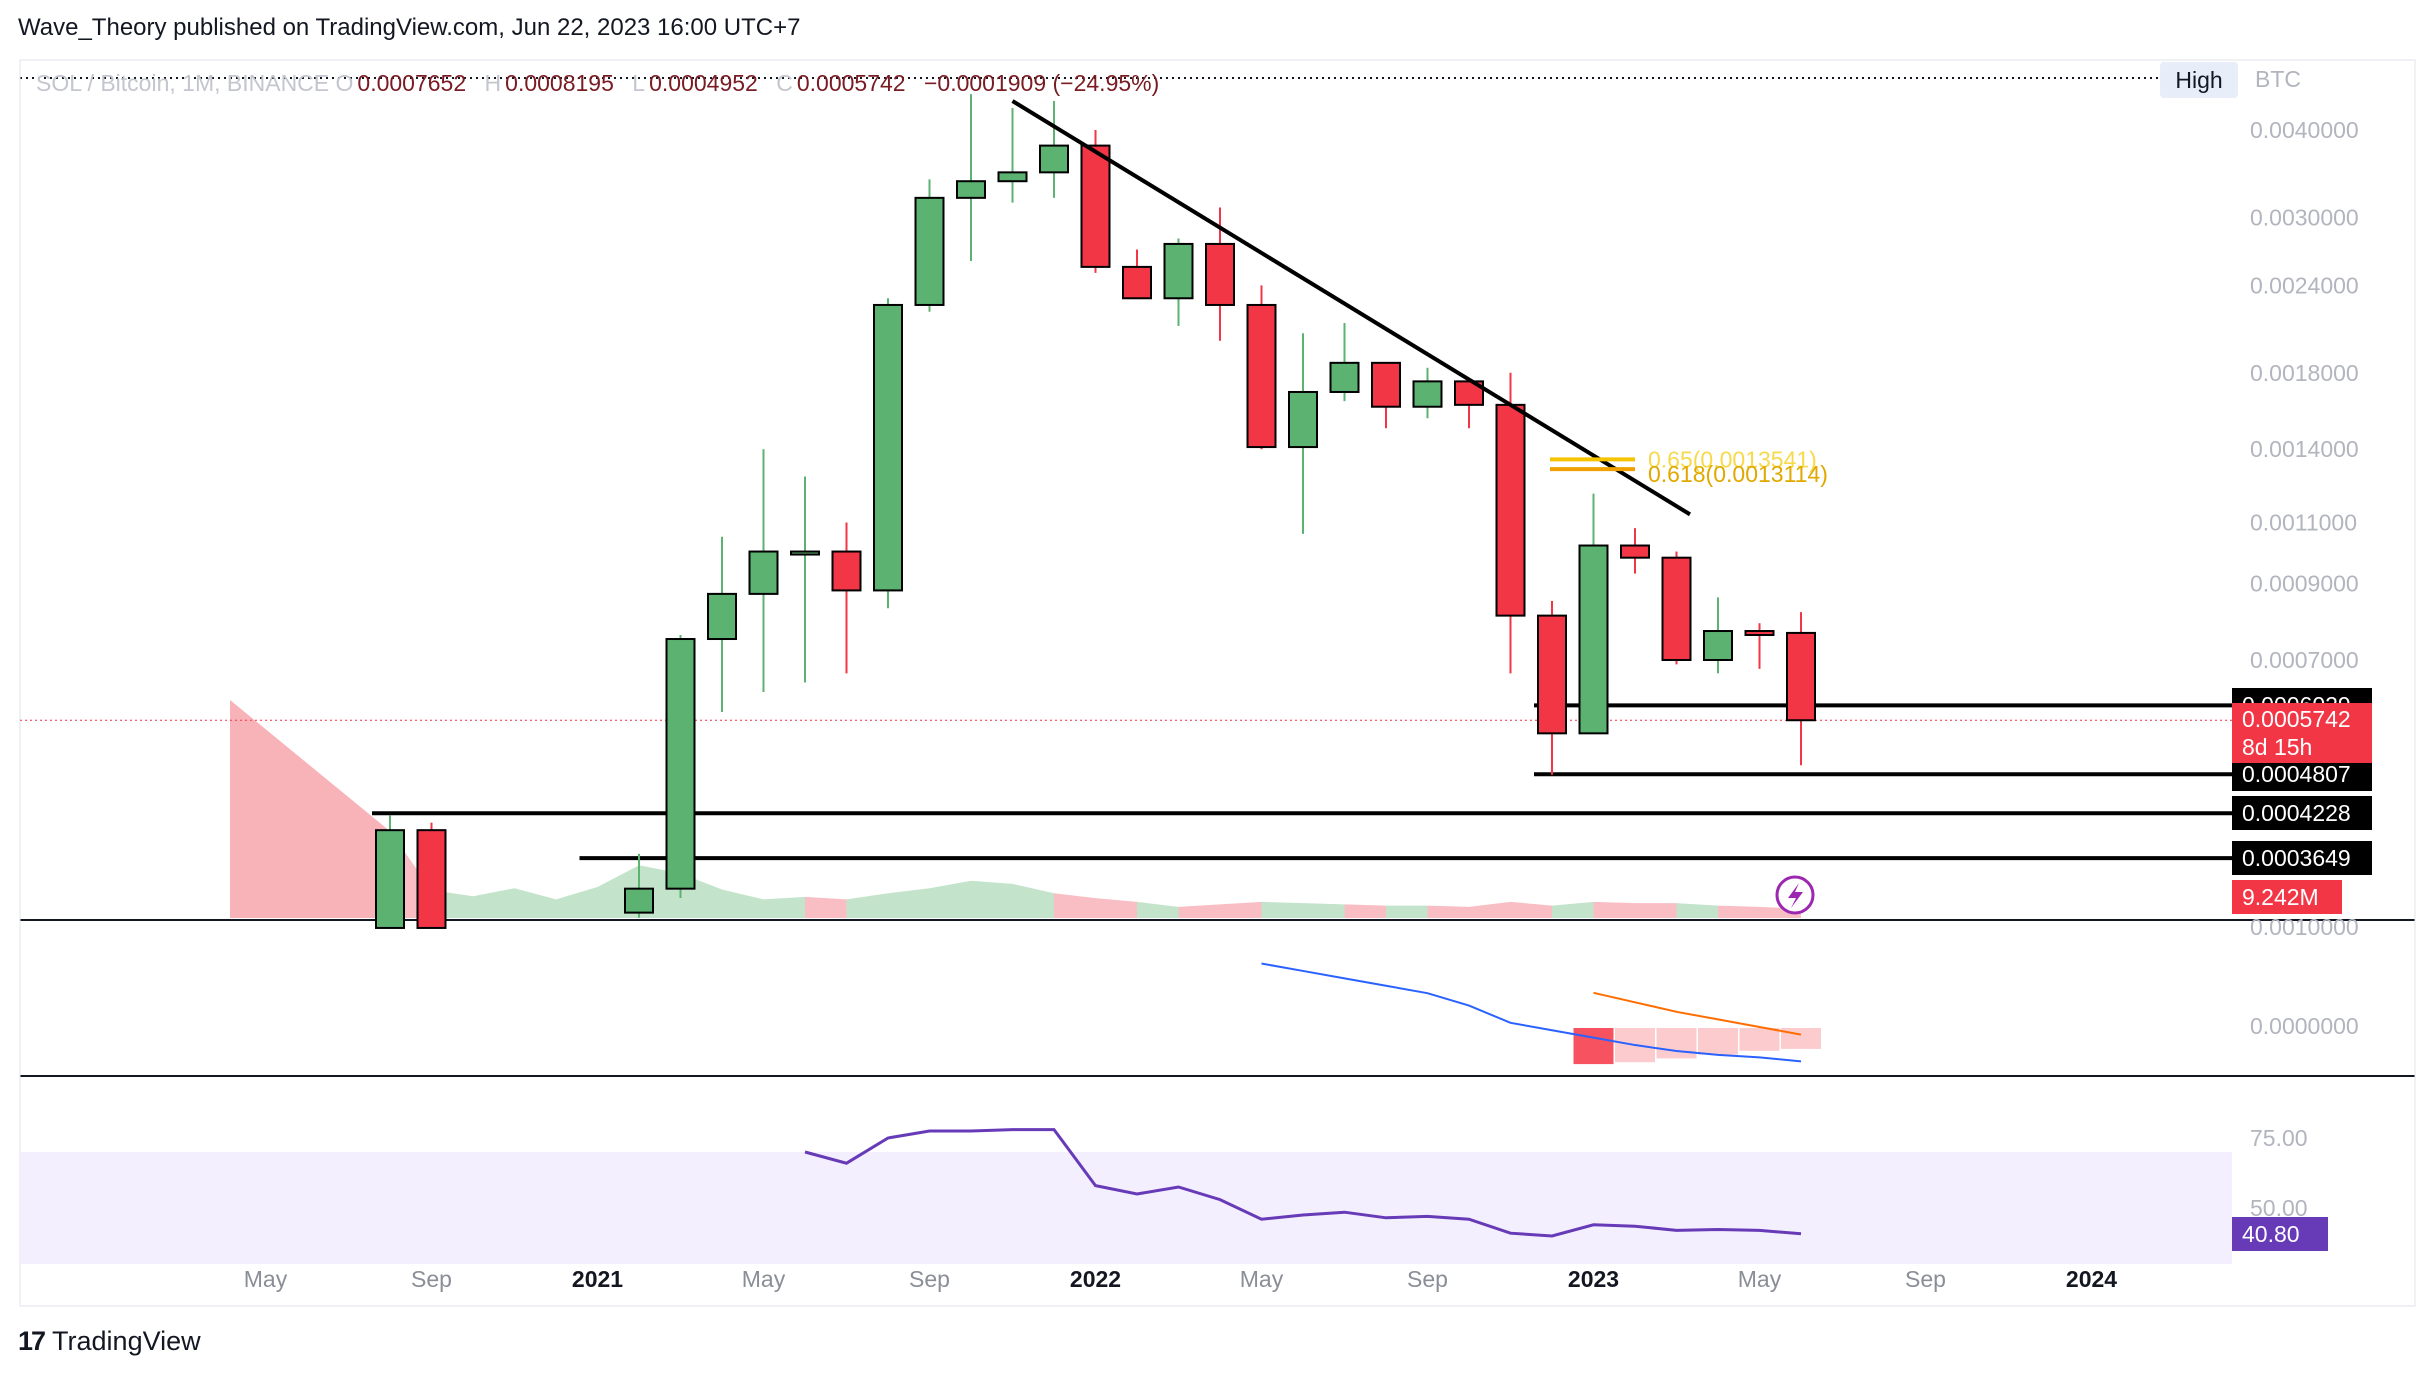 The height and width of the screenshot is (1374, 2430). Describe the element at coordinates (2304, 660) in the screenshot. I see `price-axis-label: 0.0007000` at that location.